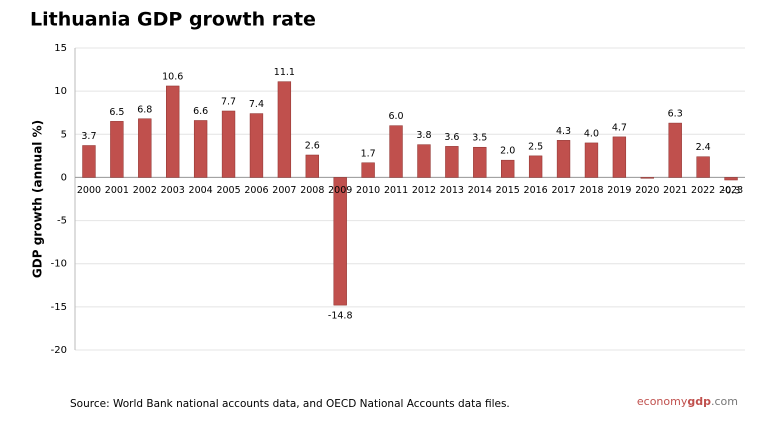 The height and width of the screenshot is (422, 768). What do you see at coordinates (144, 109) in the screenshot?
I see `value-label: 6.8` at bounding box center [144, 109].